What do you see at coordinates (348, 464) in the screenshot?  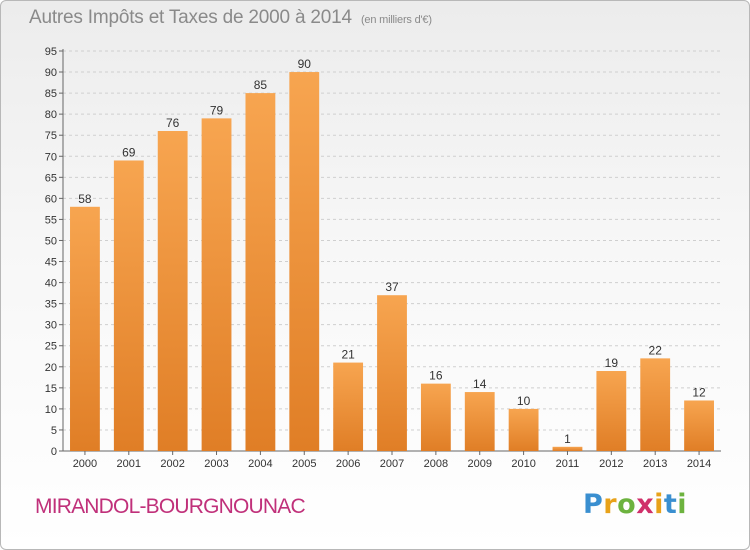 I see `x-tick-label: 2006` at bounding box center [348, 464].